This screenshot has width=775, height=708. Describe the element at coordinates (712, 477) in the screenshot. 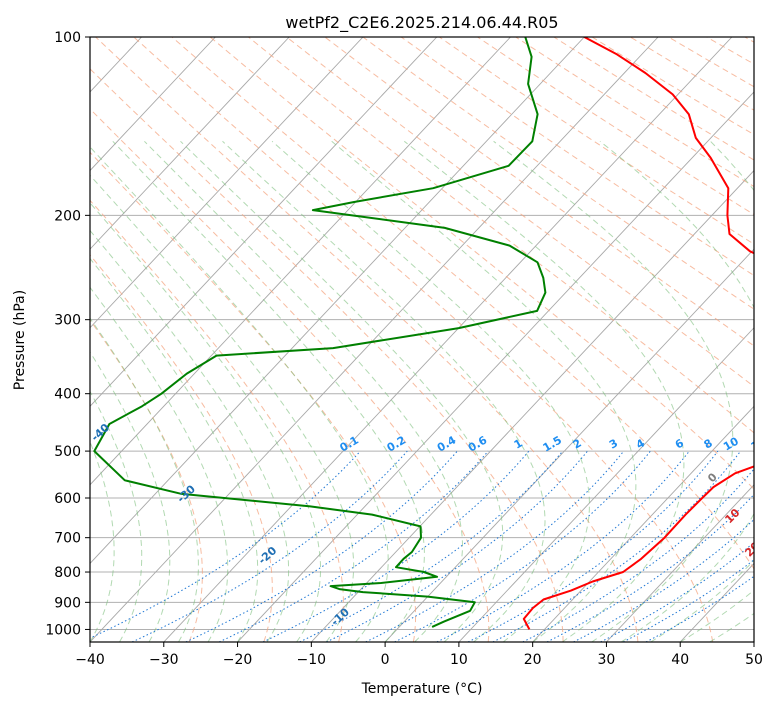

I see `moist-adiabat-label: 0` at that location.